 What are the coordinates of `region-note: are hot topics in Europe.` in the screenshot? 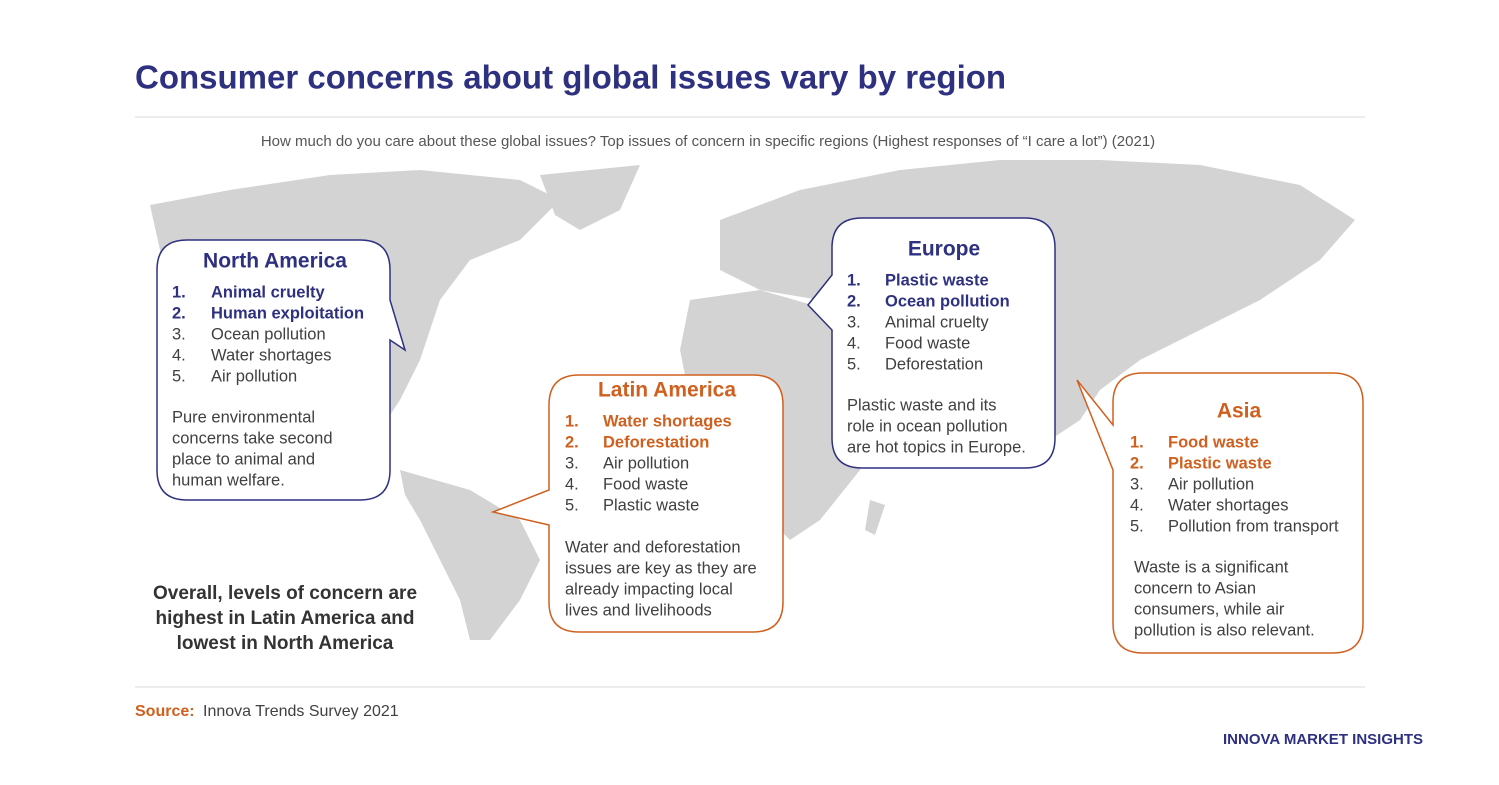 It's located at (936, 447).